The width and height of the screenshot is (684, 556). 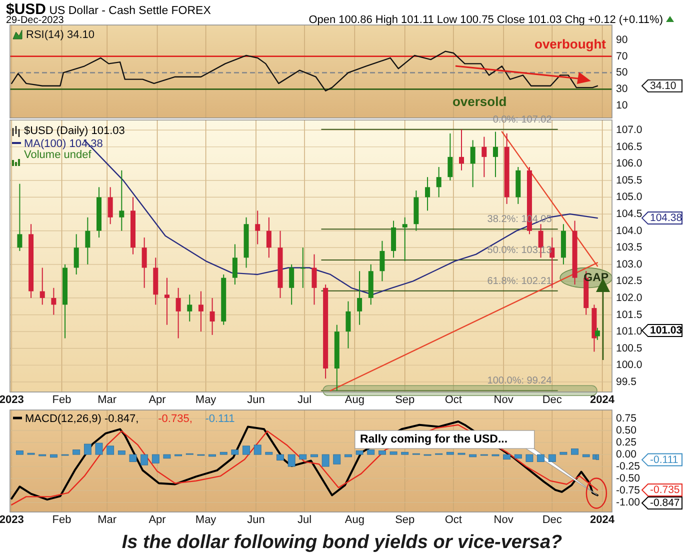 I want to click on y-tick-label: 99.5, so click(x=626, y=382).